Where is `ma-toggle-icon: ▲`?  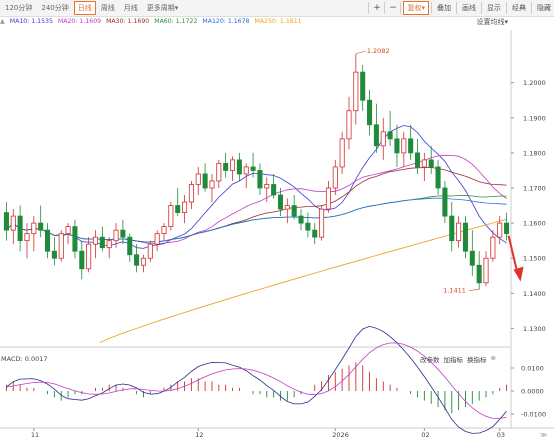
ma-toggle-icon: ▲ is located at coordinates (2, 21).